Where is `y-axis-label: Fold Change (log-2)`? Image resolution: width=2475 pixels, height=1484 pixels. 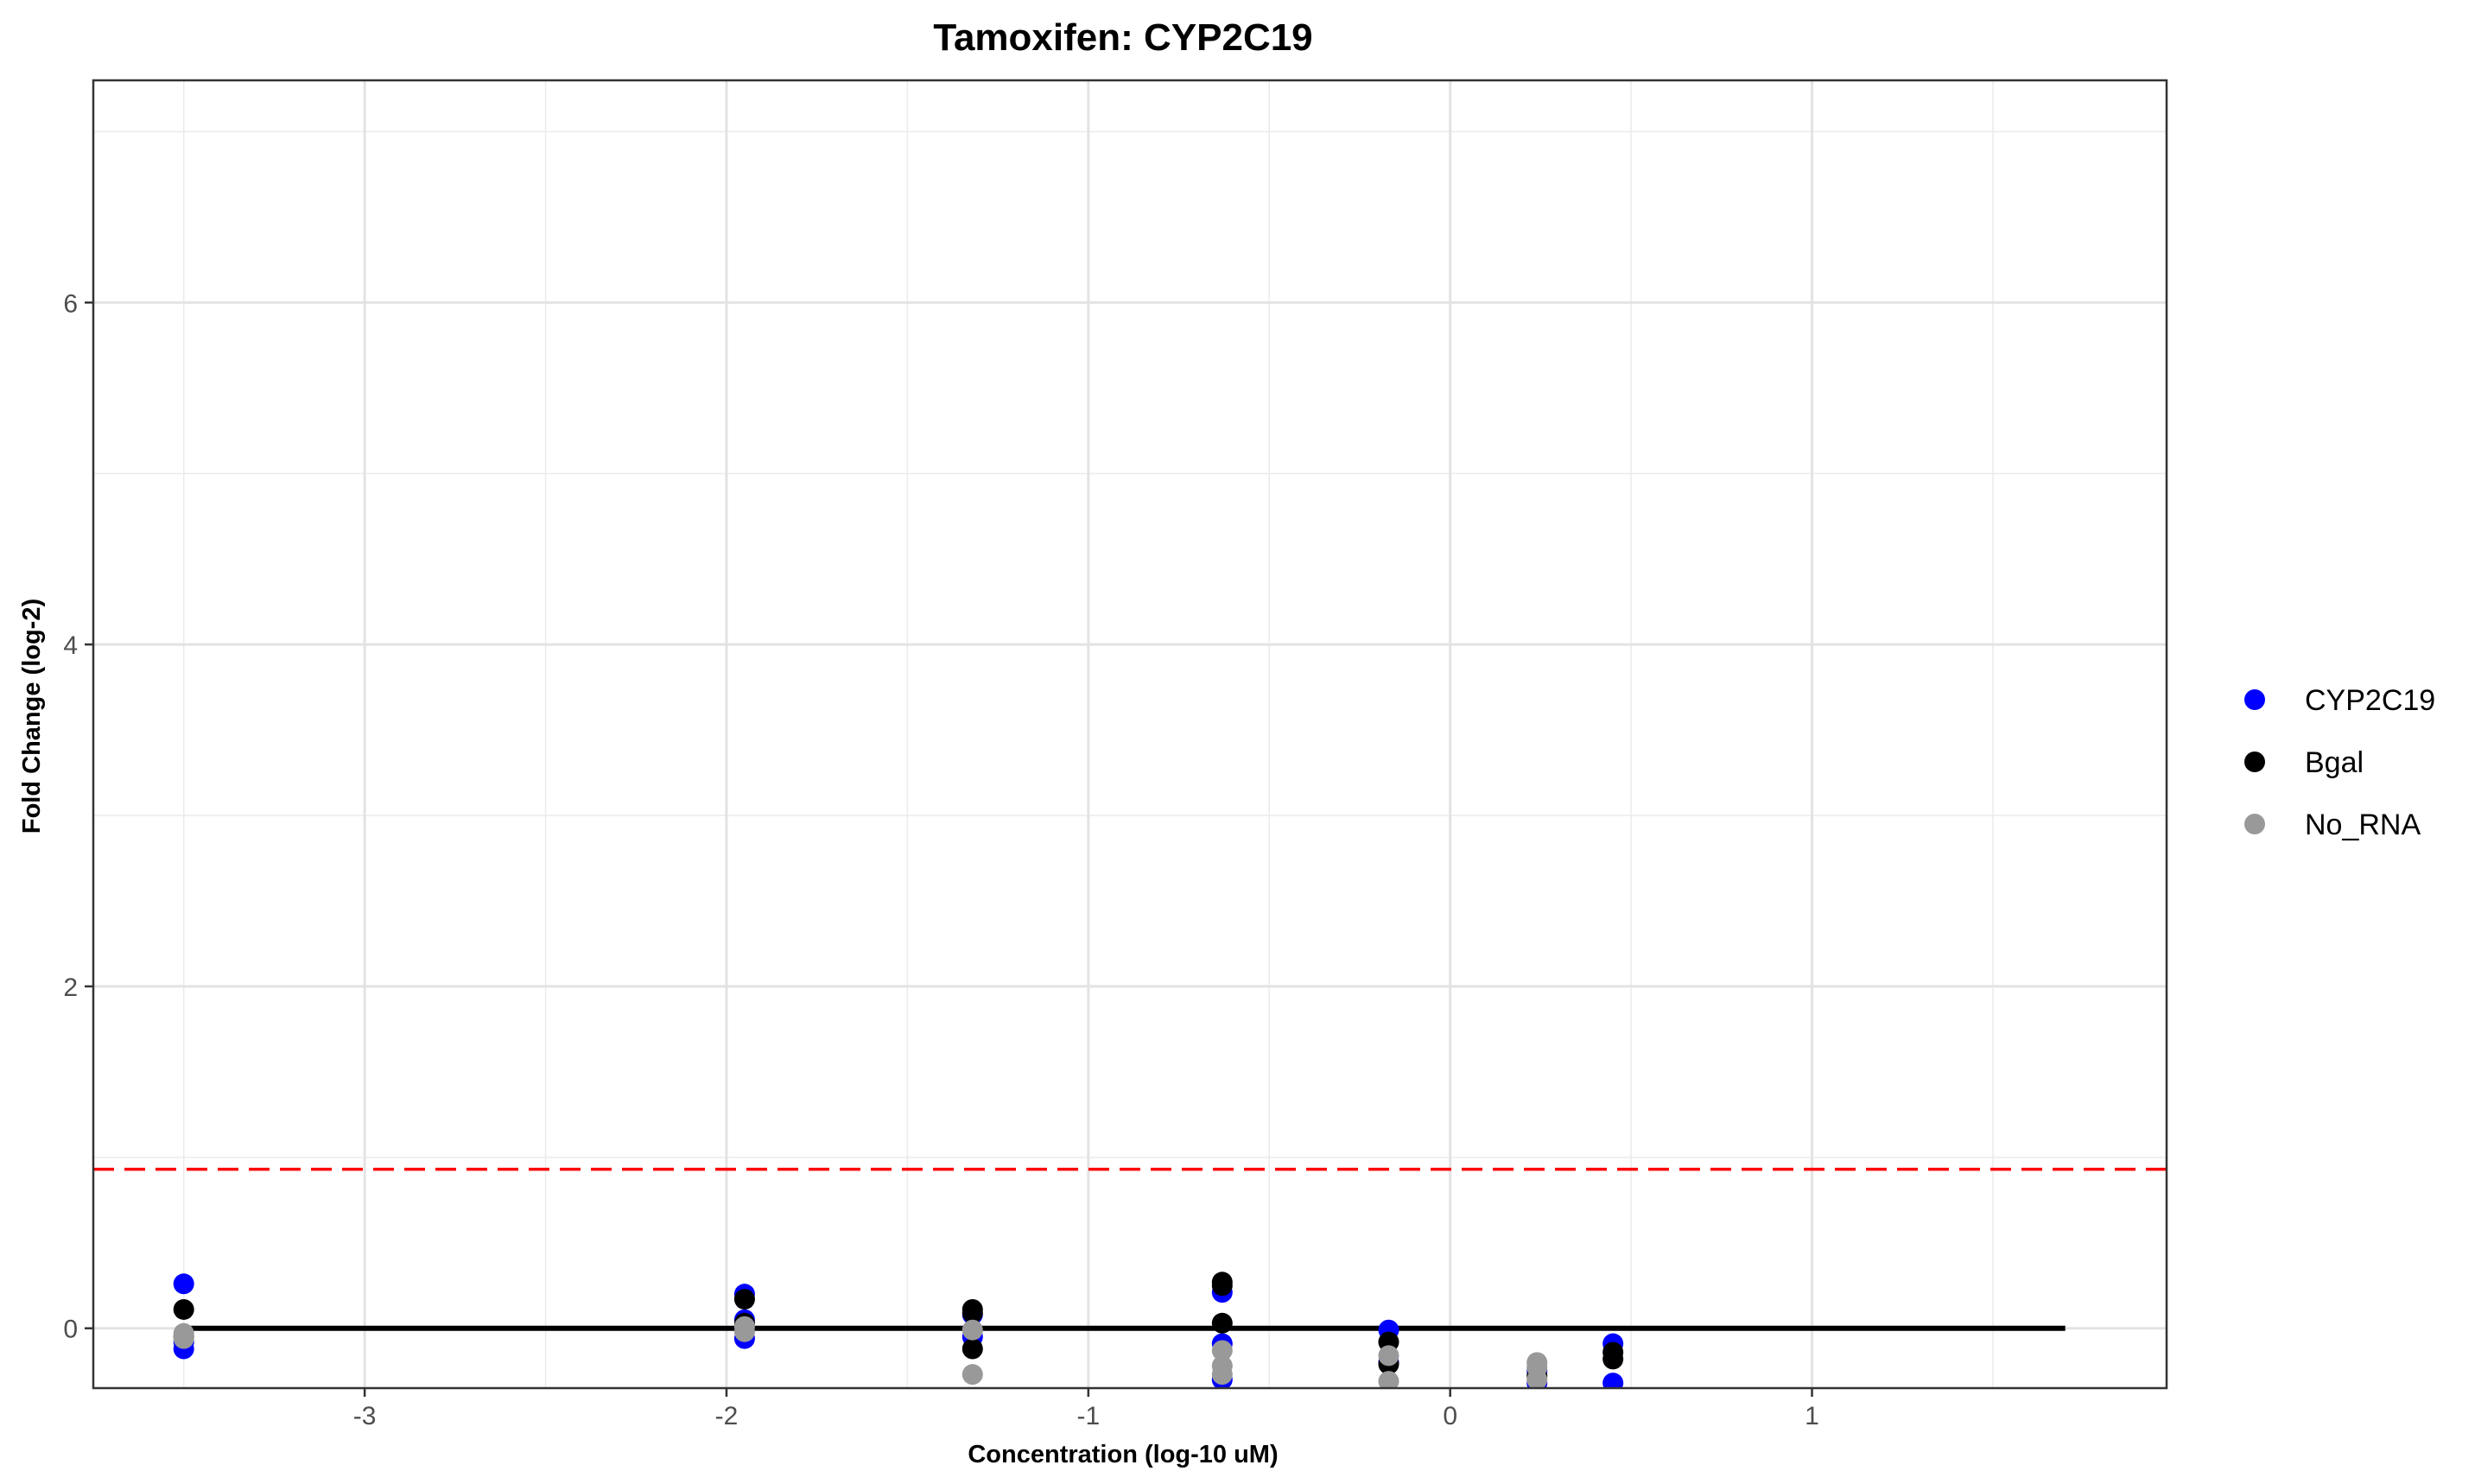
y-axis-label: Fold Change (log-2) is located at coordinates (32, 716).